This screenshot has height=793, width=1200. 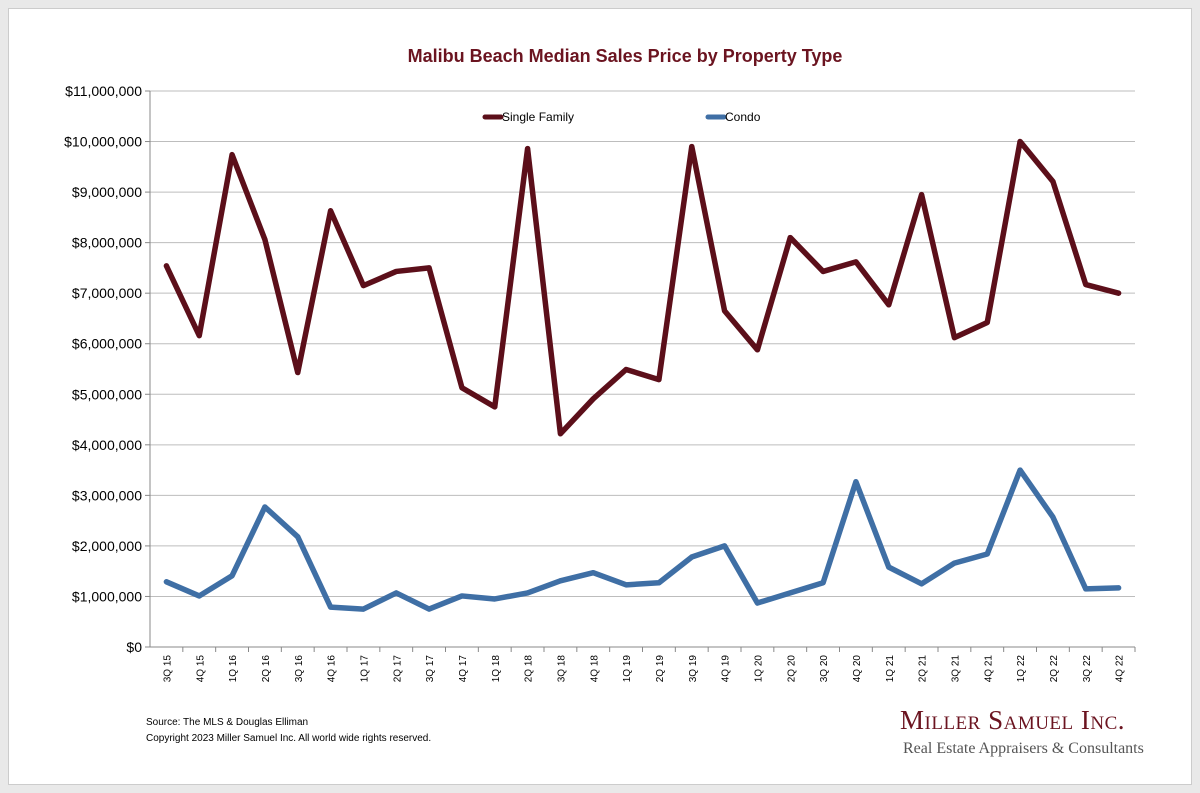 I want to click on x-tick-label: 3Q 22, so click(x=1087, y=669).